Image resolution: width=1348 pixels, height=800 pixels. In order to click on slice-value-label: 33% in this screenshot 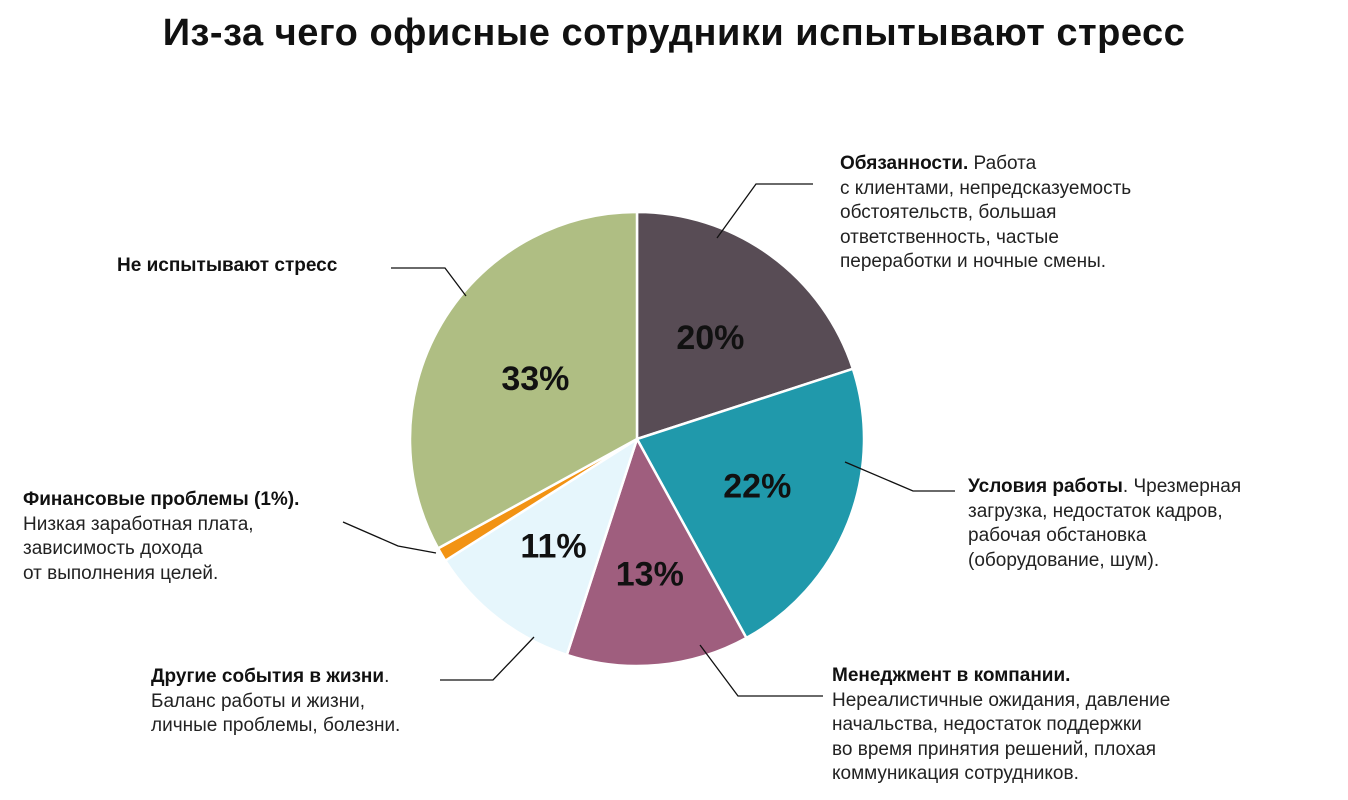, I will do `click(535, 379)`.